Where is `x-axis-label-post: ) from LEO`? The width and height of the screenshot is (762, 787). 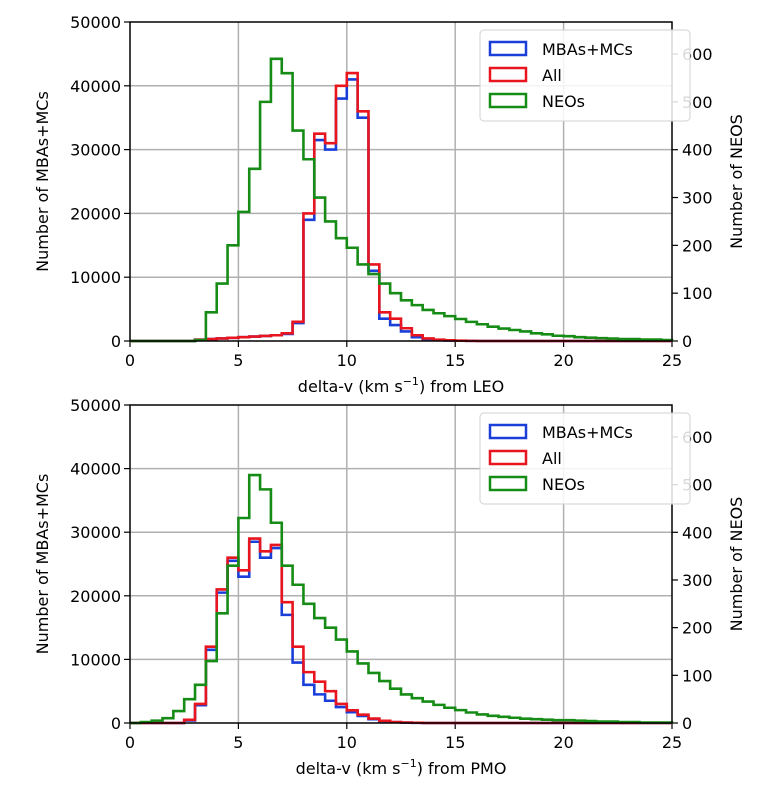
x-axis-label-post: ) from LEO is located at coordinates (461, 386).